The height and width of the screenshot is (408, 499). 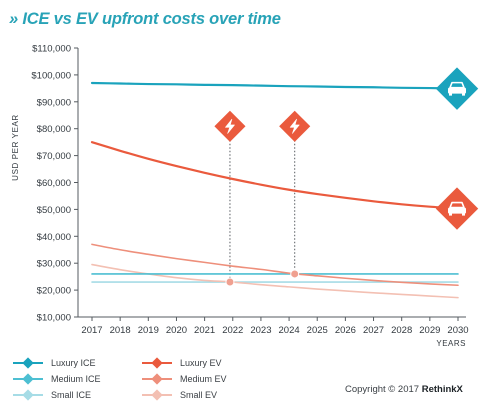 What do you see at coordinates (451, 343) in the screenshot?
I see `x-axis-label: YEARS` at bounding box center [451, 343].